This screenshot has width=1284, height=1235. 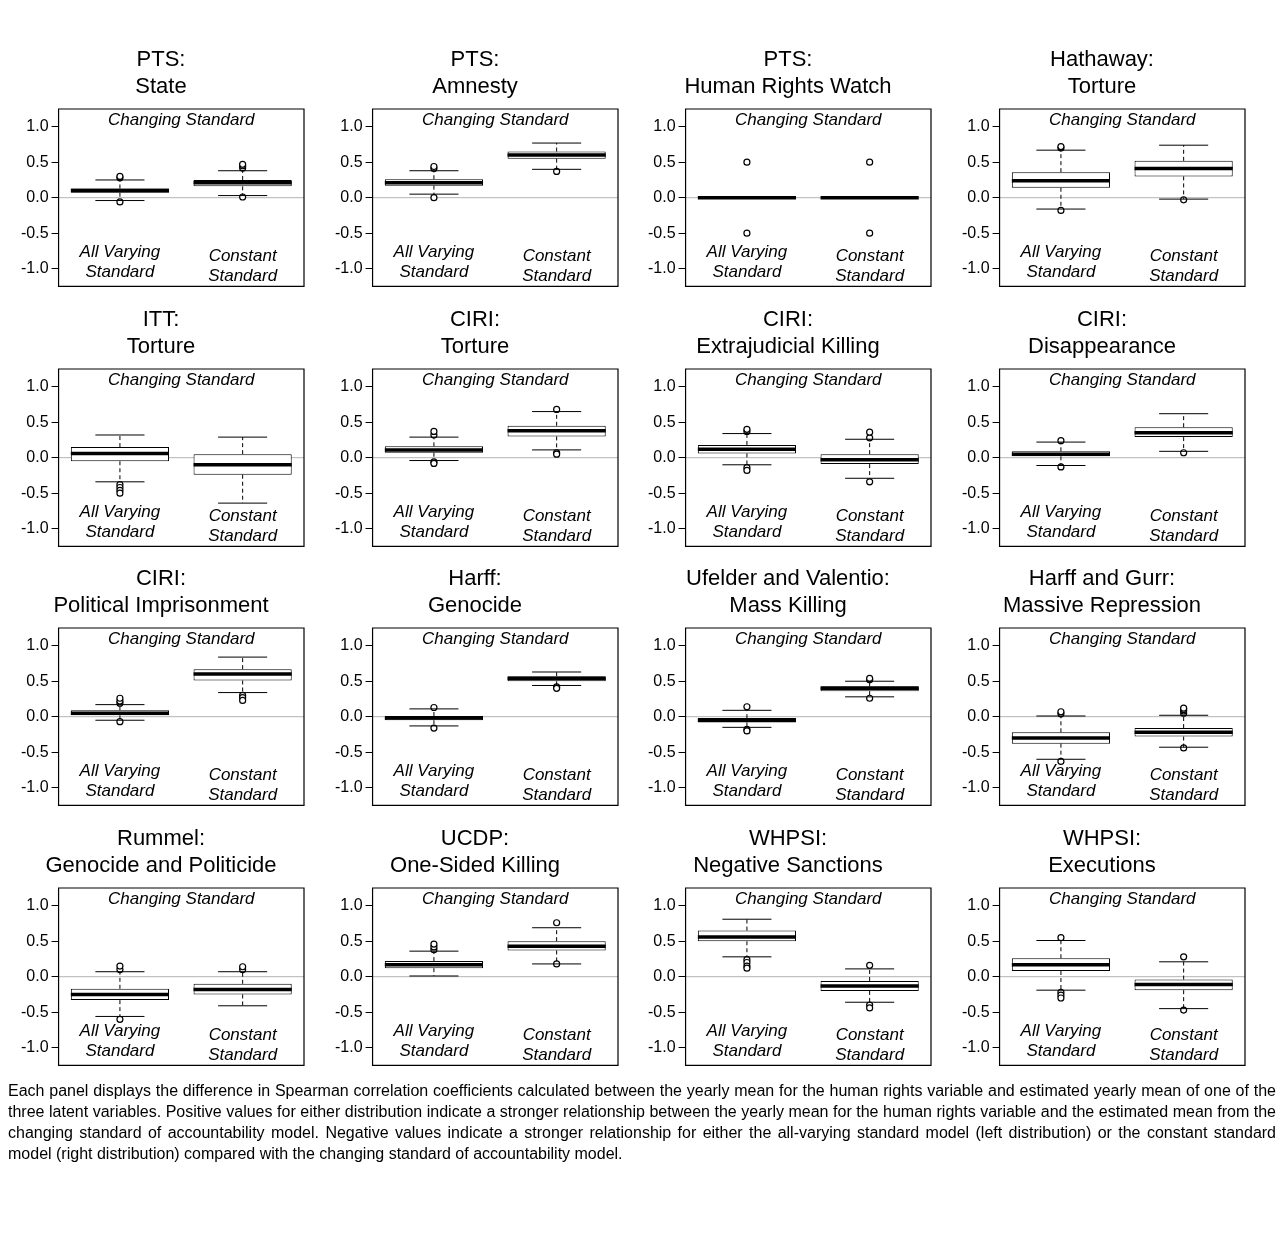 What do you see at coordinates (788, 72) in the screenshot?
I see `chart-title: PTS: Human Rights Watch` at bounding box center [788, 72].